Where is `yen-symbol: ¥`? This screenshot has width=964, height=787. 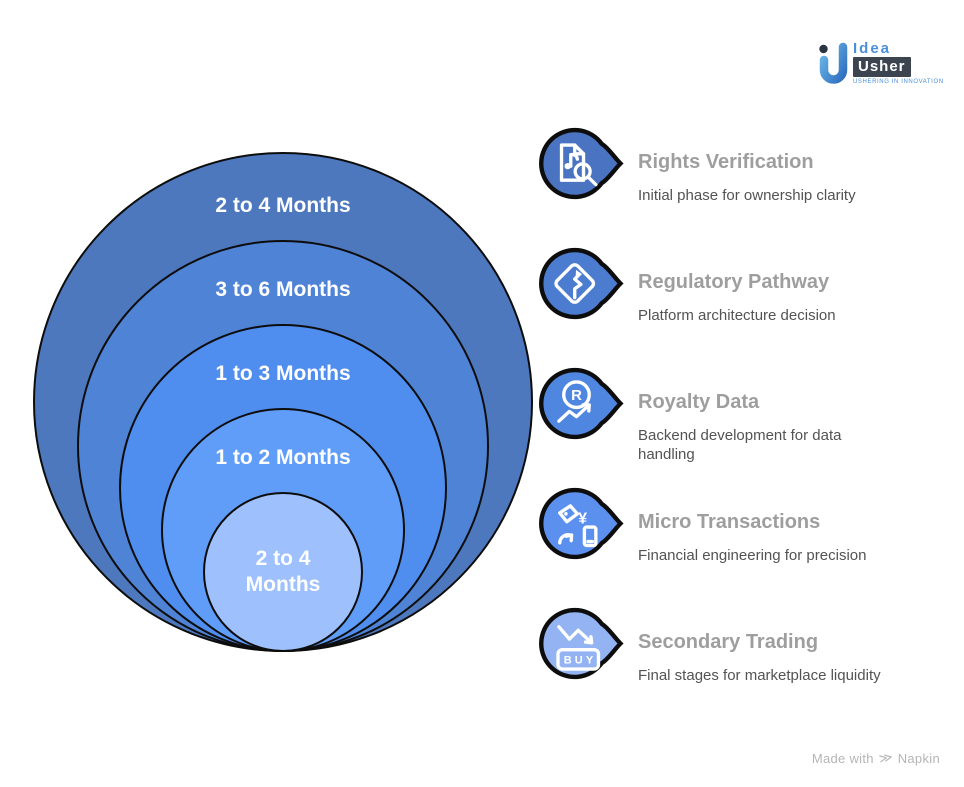 yen-symbol: ¥ is located at coordinates (582, 519).